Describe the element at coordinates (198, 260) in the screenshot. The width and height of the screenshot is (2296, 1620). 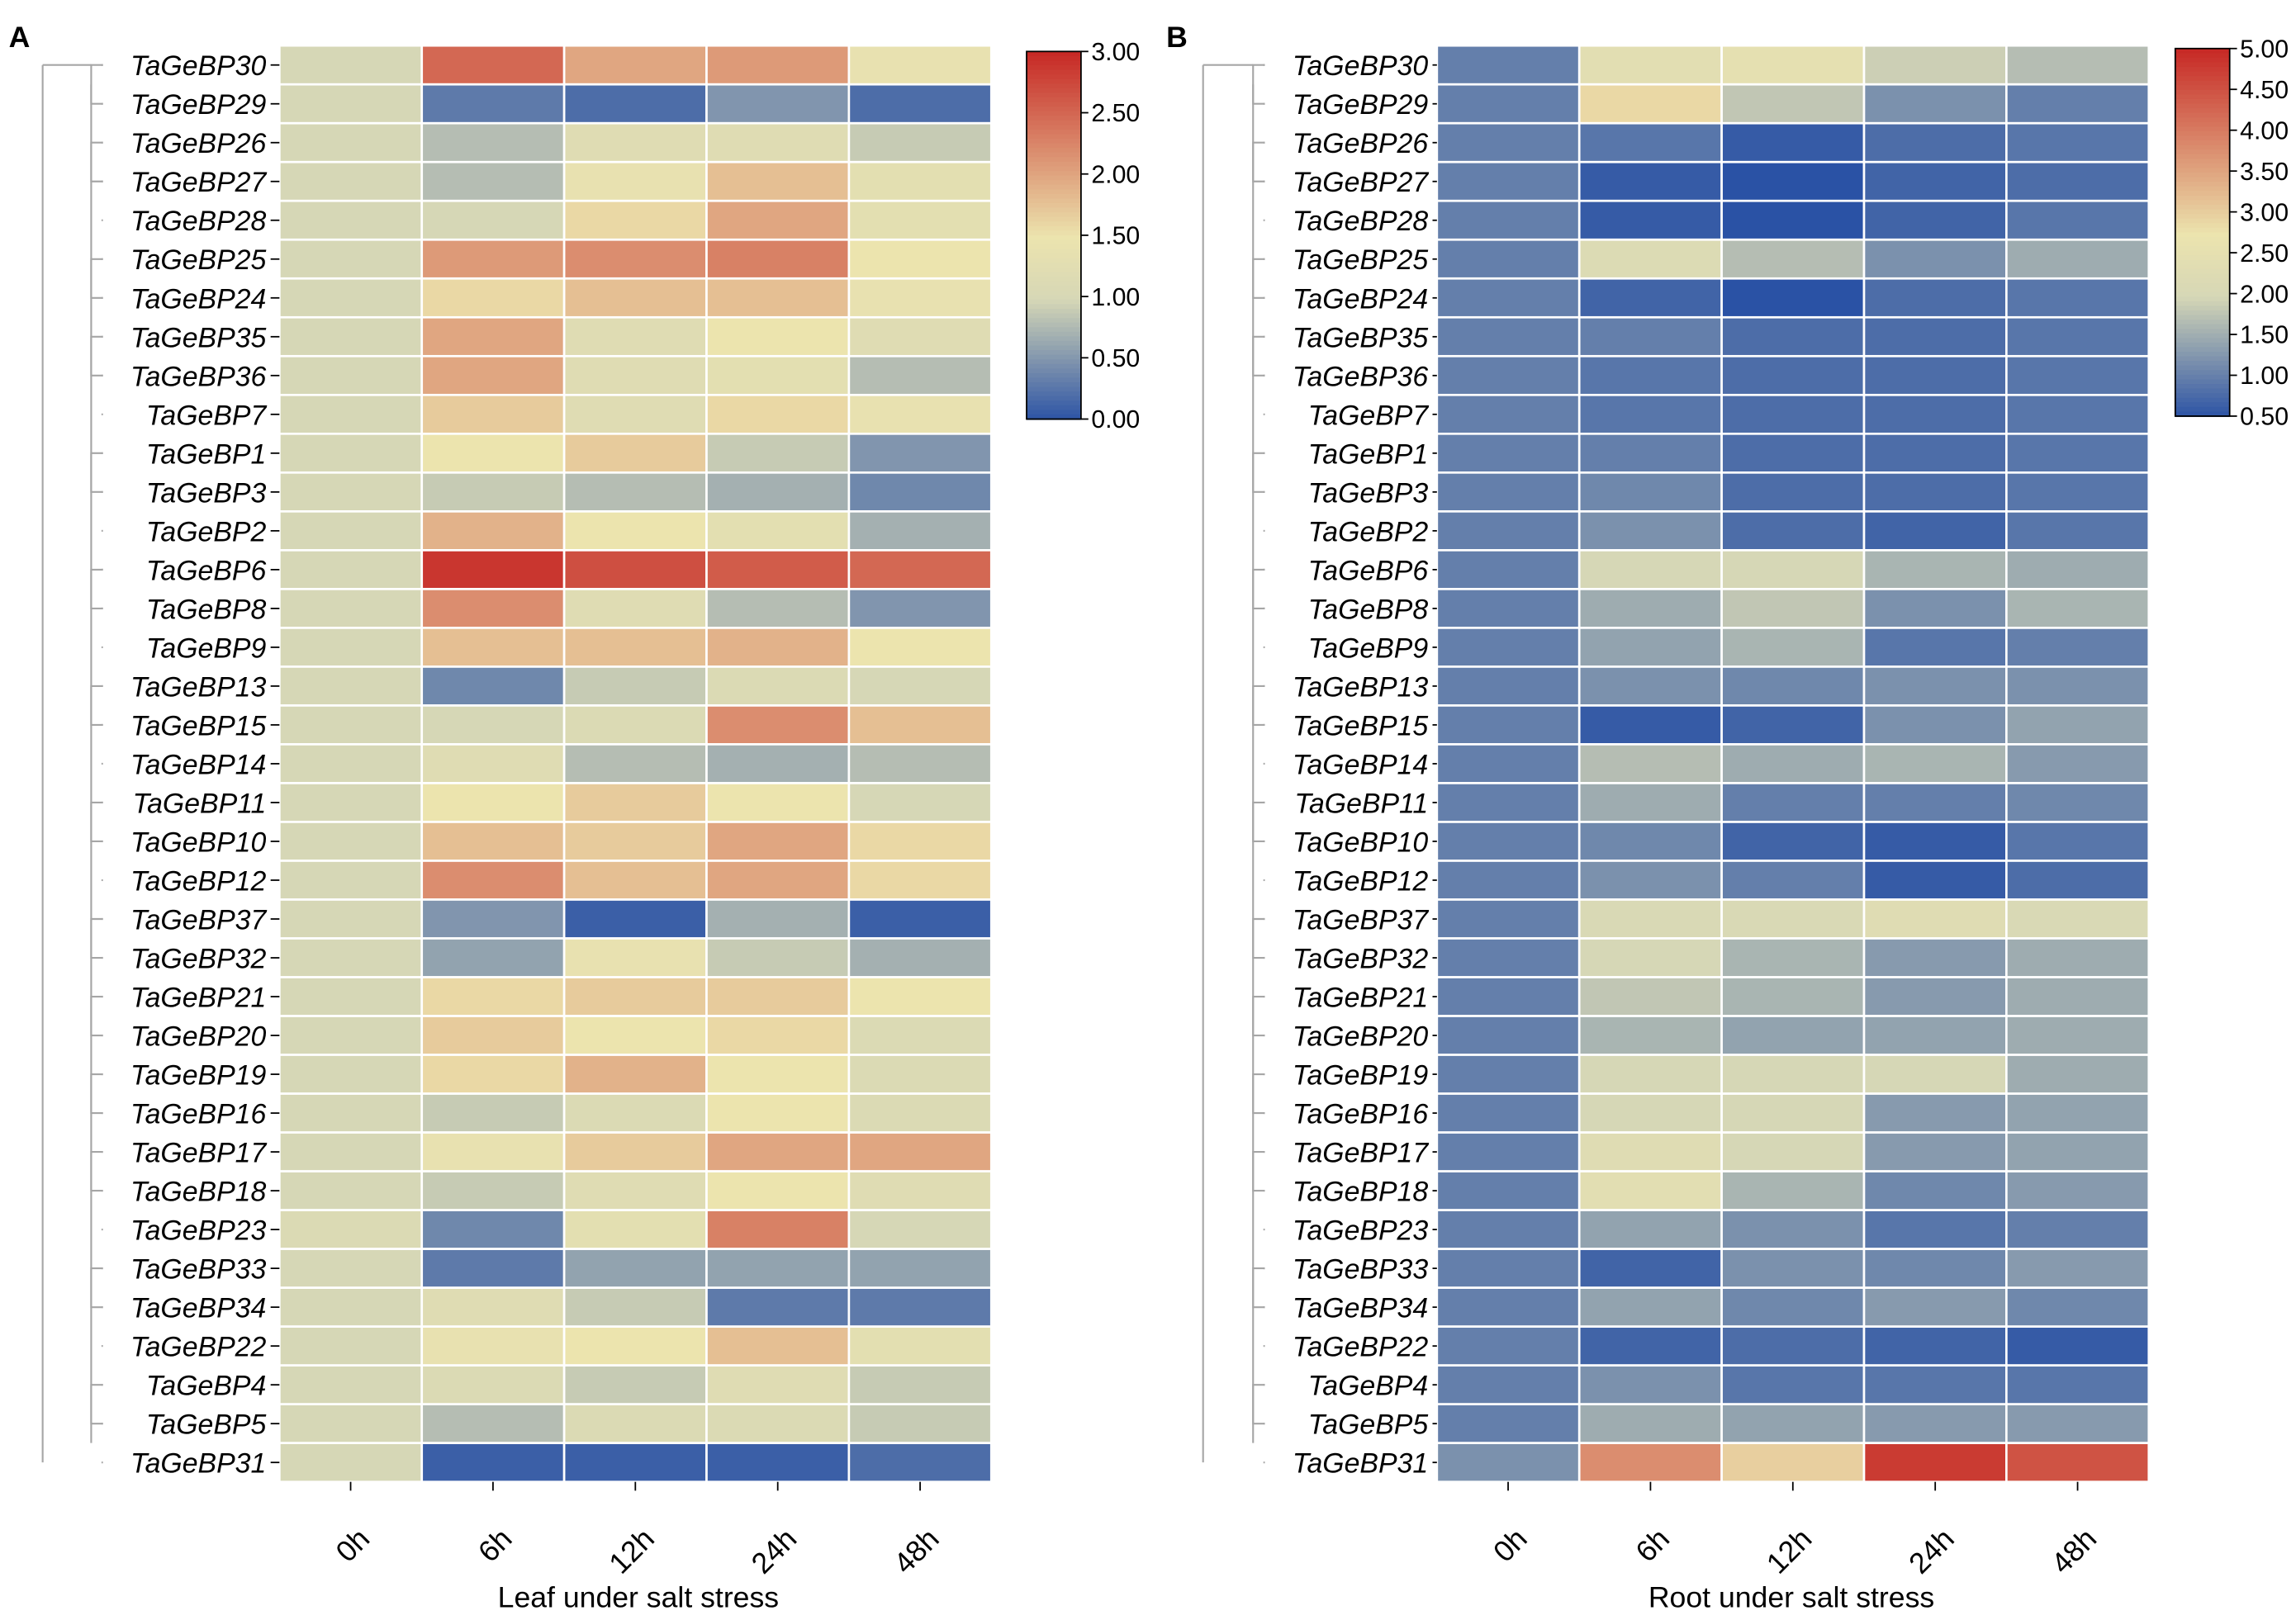
I see `gene-label: TaGeBP25` at that location.